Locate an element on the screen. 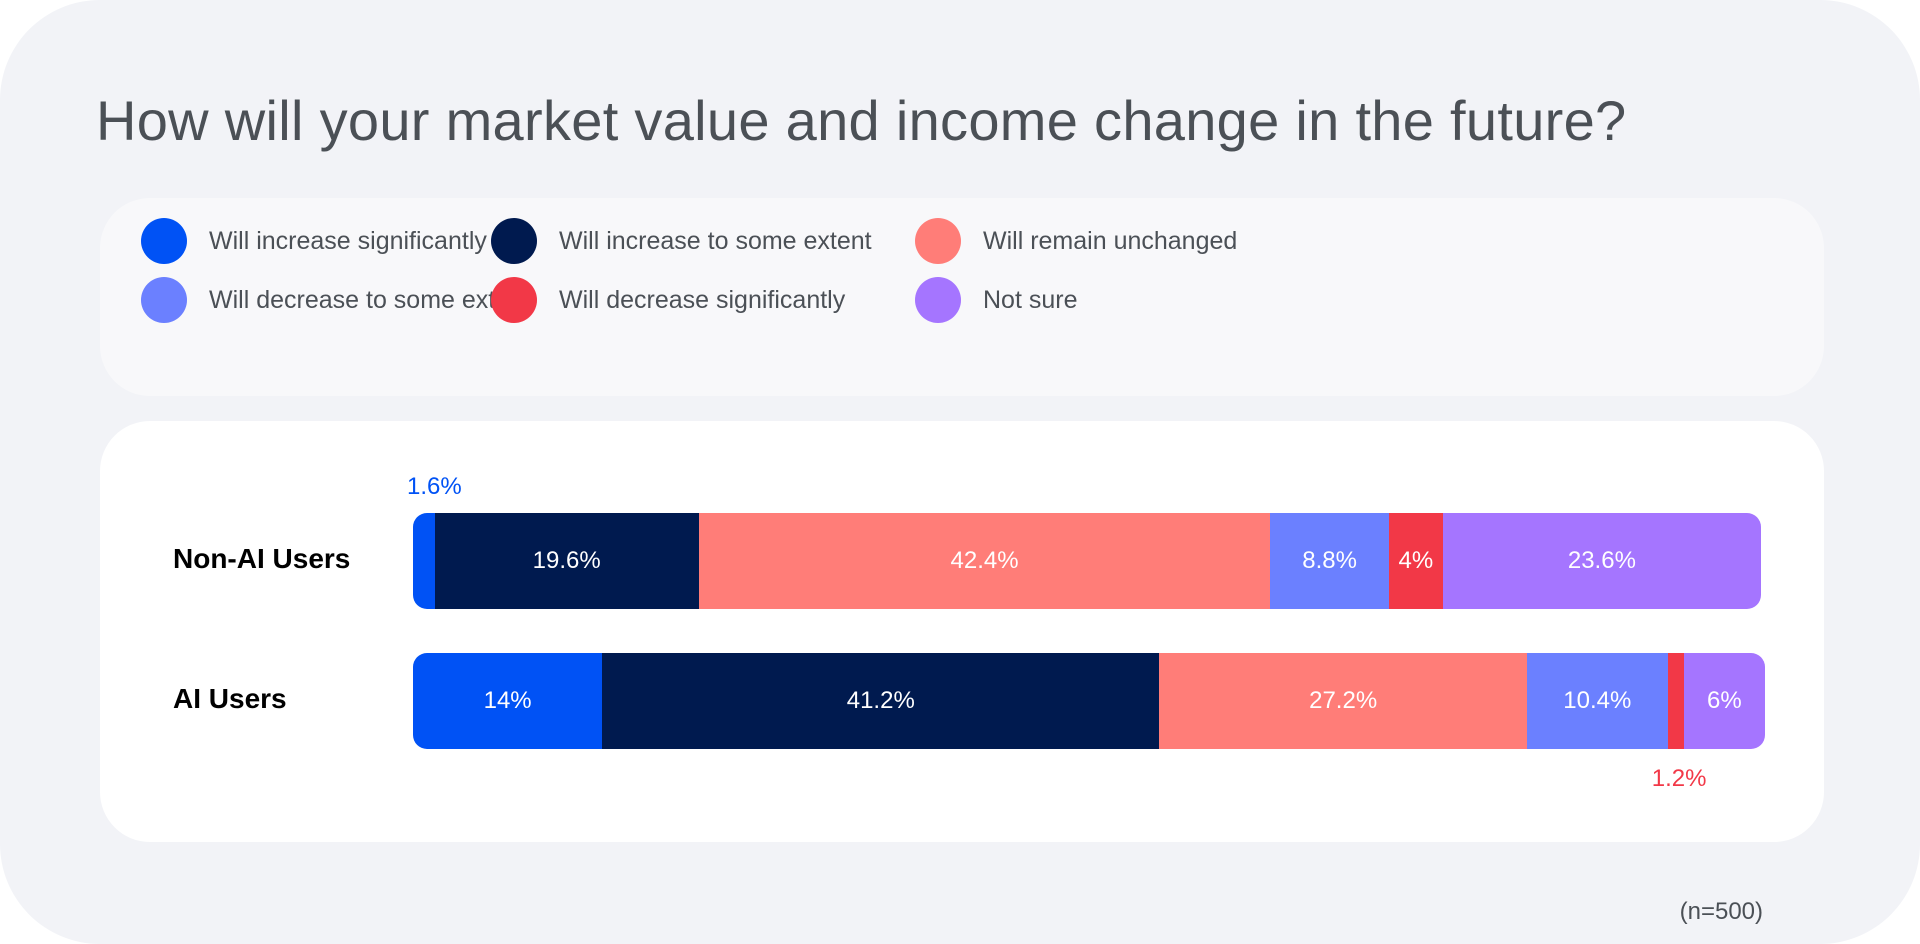  legend-item: Will decrease to some extent is located at coordinates (335, 300).